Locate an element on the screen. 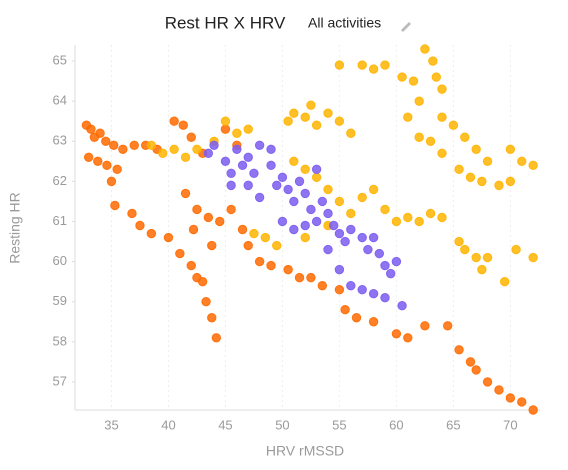 The height and width of the screenshot is (470, 568). edit-icon is located at coordinates (406, 27).